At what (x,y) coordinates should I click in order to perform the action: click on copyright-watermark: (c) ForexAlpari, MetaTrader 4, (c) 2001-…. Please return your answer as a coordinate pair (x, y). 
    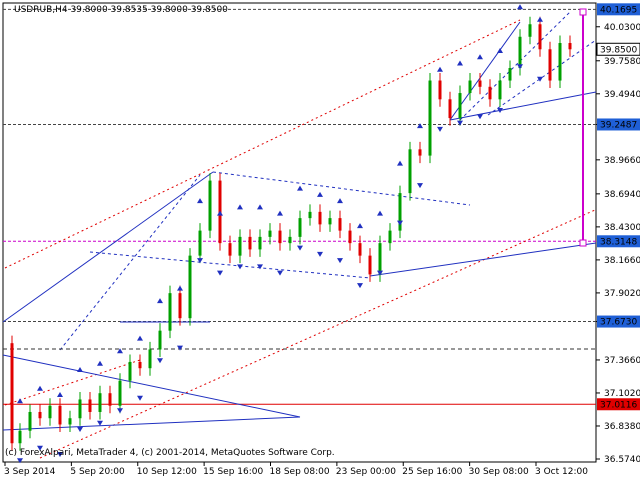
    Looking at the image, I should click on (170, 453).